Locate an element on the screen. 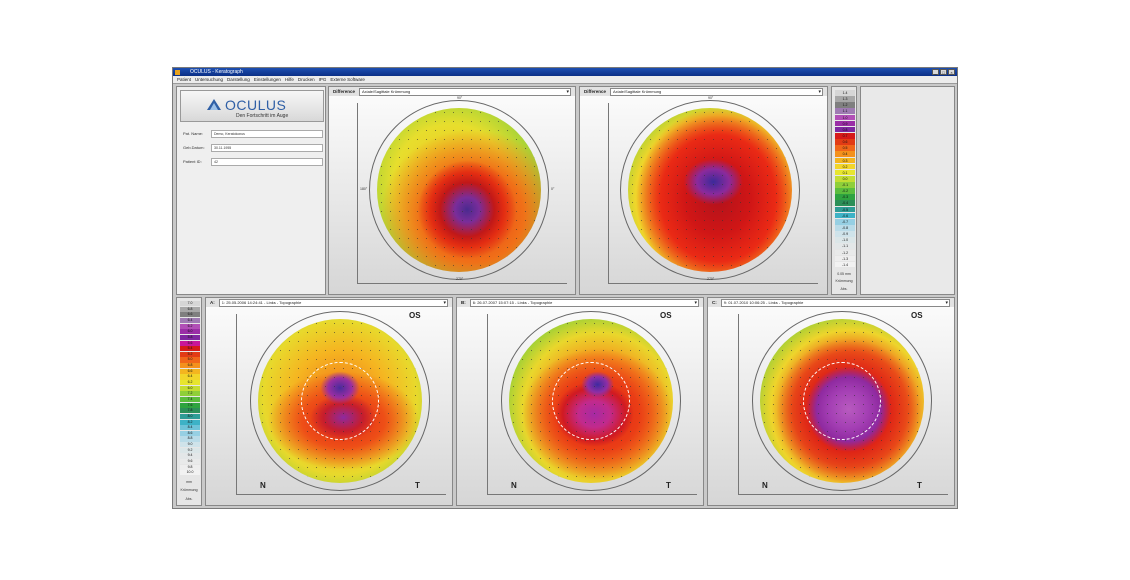 This screenshot has width=1130, height=580. menu-ipg: IPG is located at coordinates (322, 79).